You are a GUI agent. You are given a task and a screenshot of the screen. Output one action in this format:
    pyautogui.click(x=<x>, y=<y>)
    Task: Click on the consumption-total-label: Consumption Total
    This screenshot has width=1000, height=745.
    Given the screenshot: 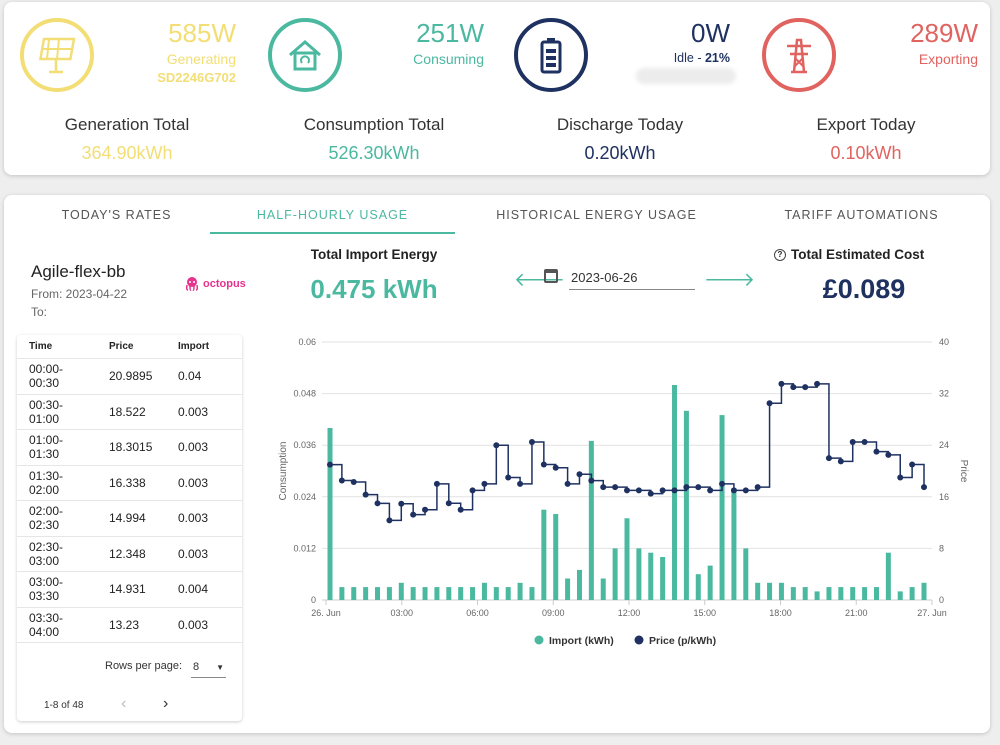 What is the action you would take?
    pyautogui.click(x=374, y=124)
    